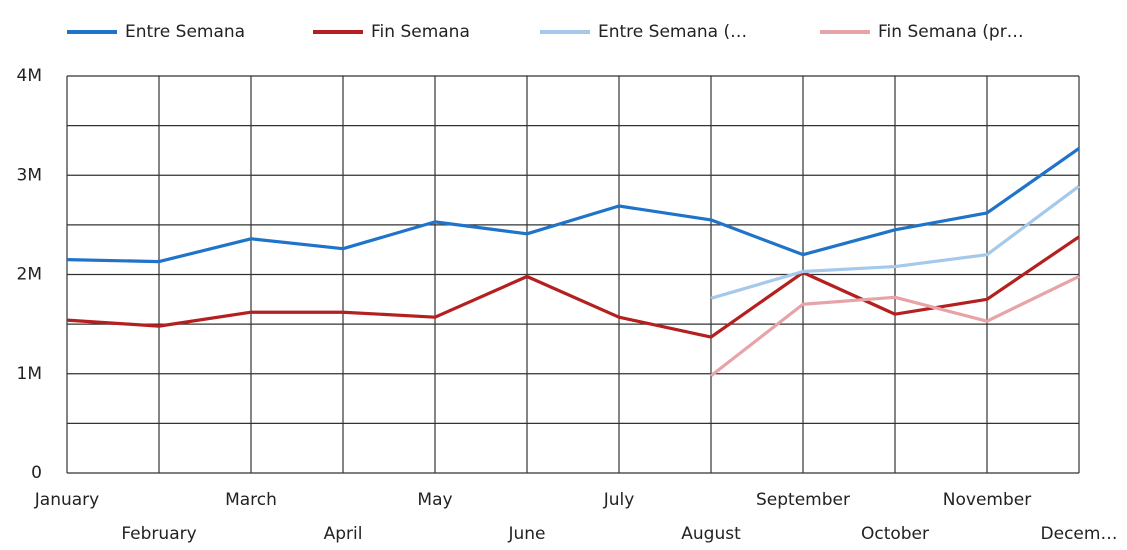 This screenshot has height=550, width=1127. I want to click on legend-label: Fin Semana, so click(420, 32).